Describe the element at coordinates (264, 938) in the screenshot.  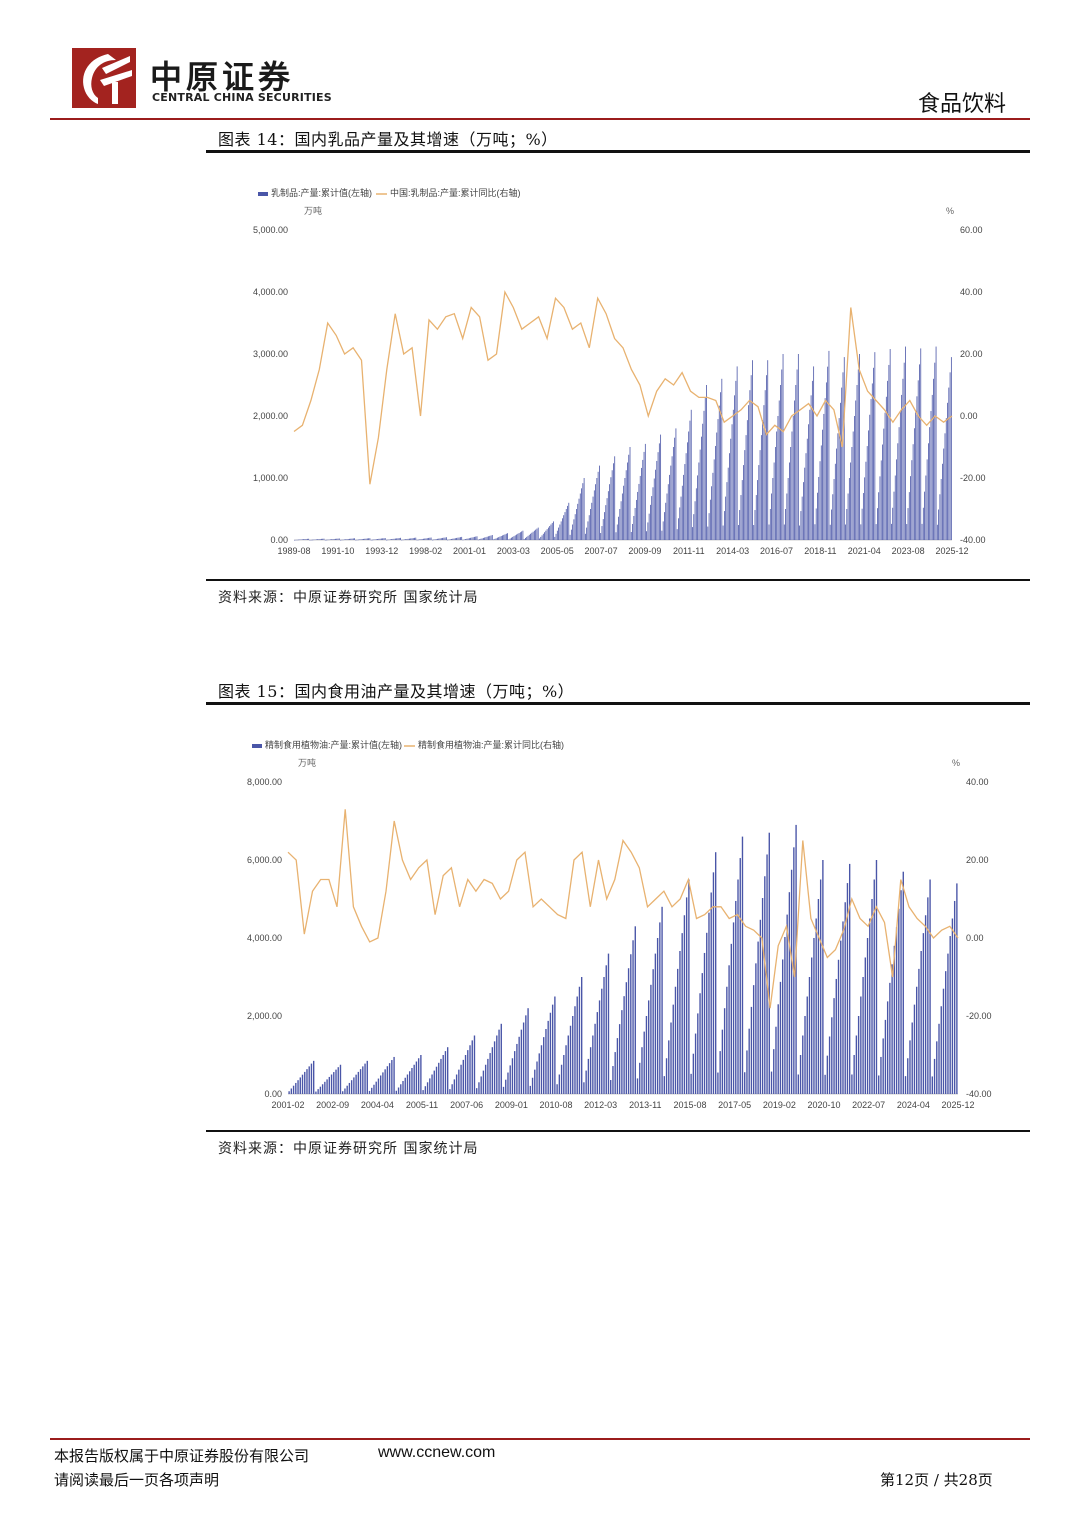
I see `left-axis-tick: 4,000.00` at that location.